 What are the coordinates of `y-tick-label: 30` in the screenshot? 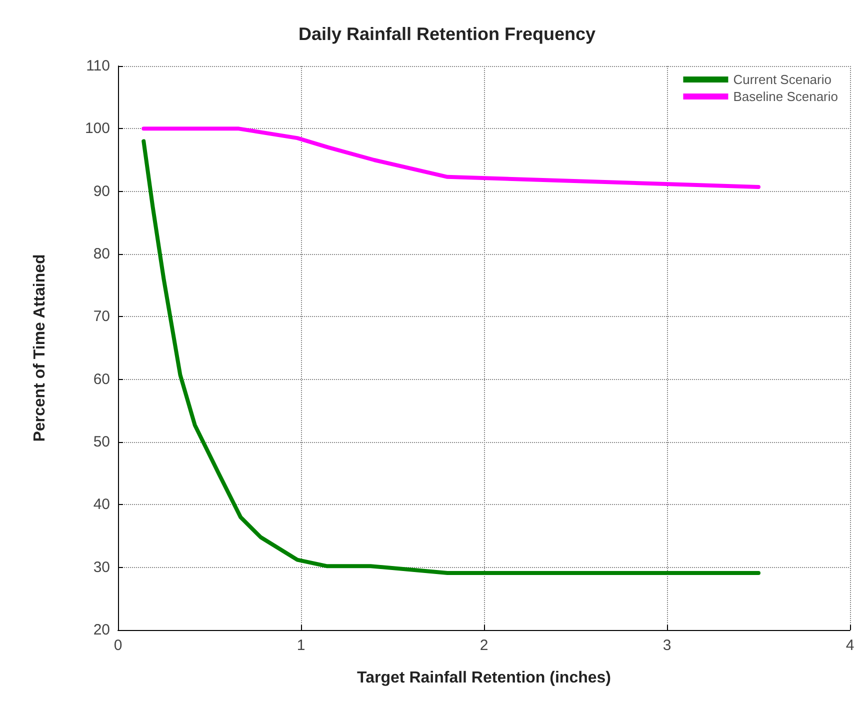 It's located at (101, 567).